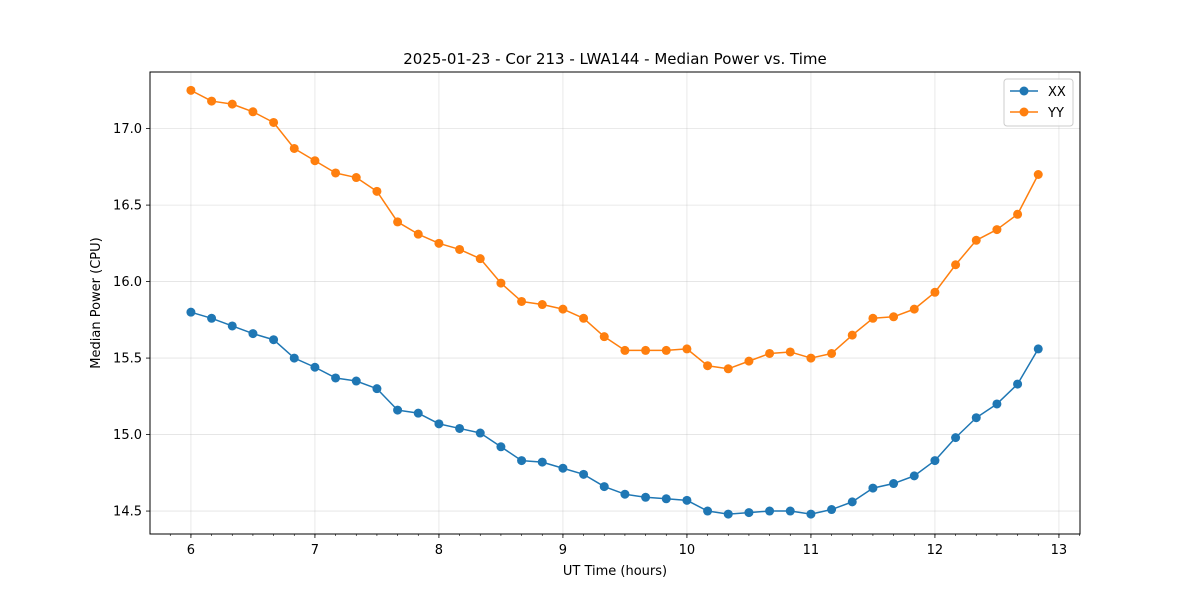  What do you see at coordinates (1038, 102) in the screenshot?
I see `legend: XX YY` at bounding box center [1038, 102].